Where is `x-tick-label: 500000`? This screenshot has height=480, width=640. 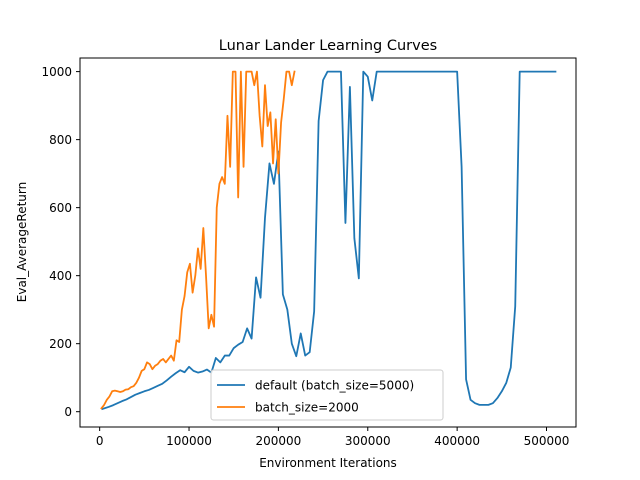 x-tick-label: 500000 is located at coordinates (547, 441).